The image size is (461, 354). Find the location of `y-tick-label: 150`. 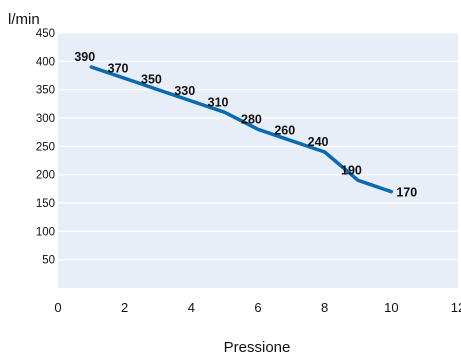

y-tick-label: 150 is located at coordinates (45, 204).